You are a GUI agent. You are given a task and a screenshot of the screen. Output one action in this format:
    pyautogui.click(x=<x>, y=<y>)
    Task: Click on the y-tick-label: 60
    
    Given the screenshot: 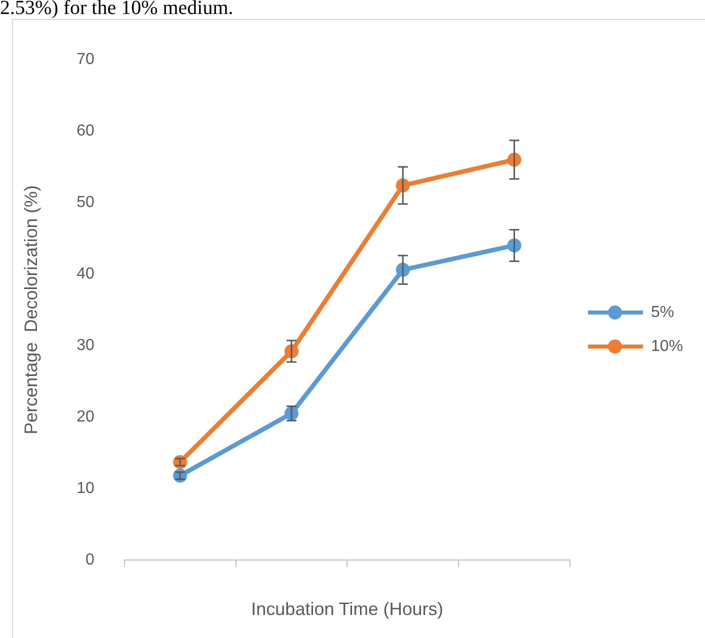 What is the action you would take?
    pyautogui.click(x=85, y=131)
    